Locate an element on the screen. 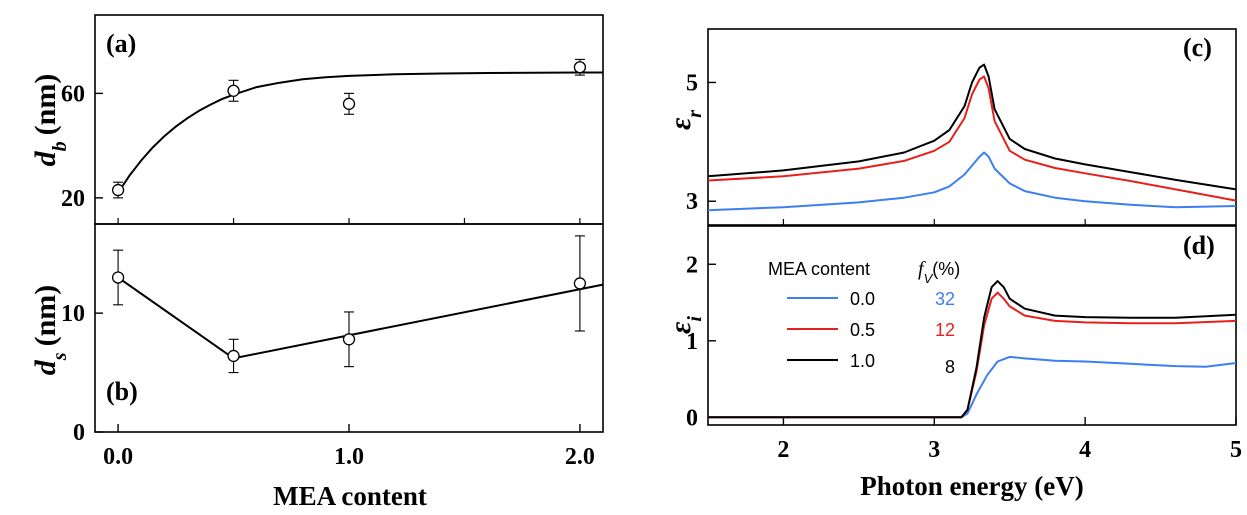 Image resolution: width=1247 pixels, height=515 pixels. panel-b-ylabel-main: d is located at coordinates (45, 367).